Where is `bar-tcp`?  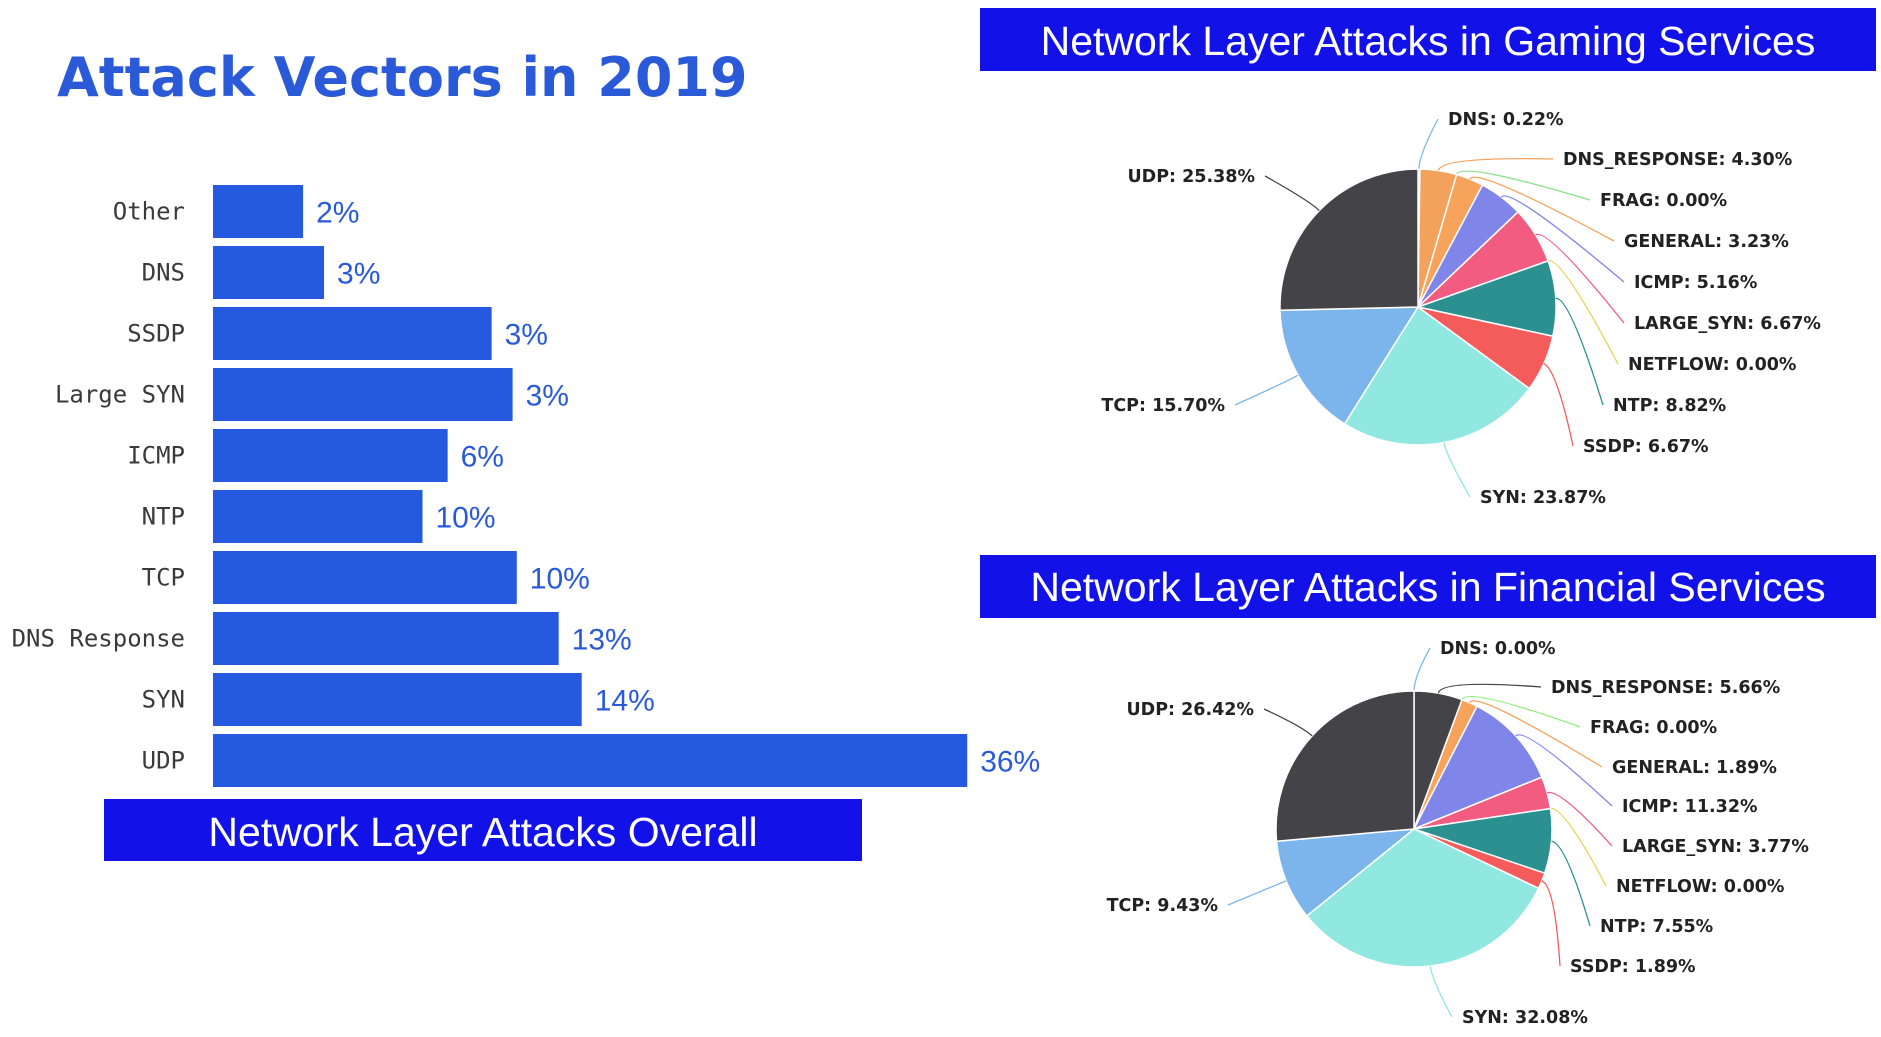 bar-tcp is located at coordinates (365, 577).